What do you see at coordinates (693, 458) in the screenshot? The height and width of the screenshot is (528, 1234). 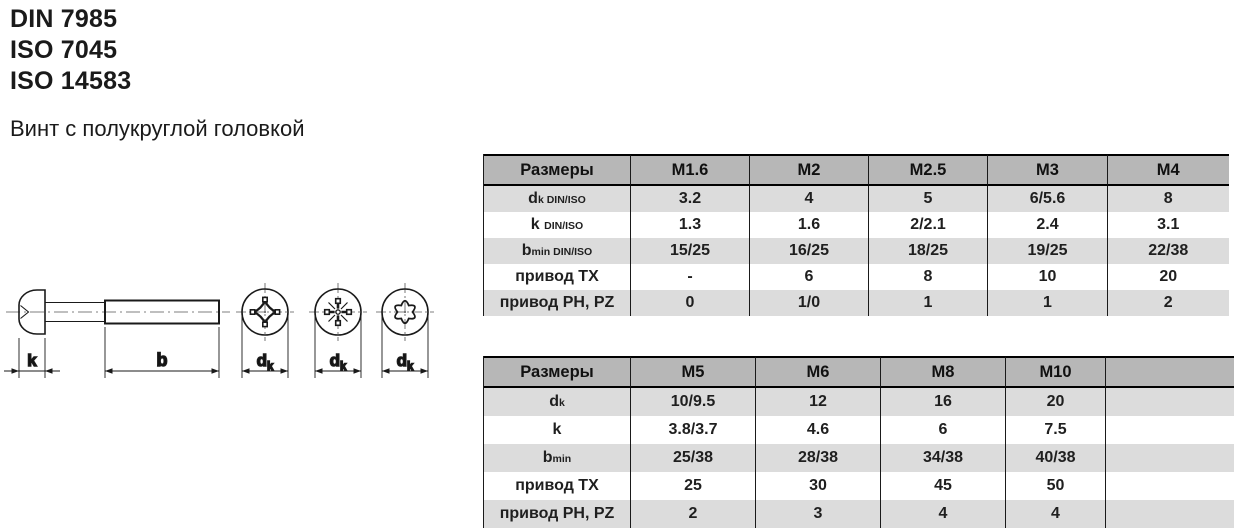 I see `table-cell: 25/38` at bounding box center [693, 458].